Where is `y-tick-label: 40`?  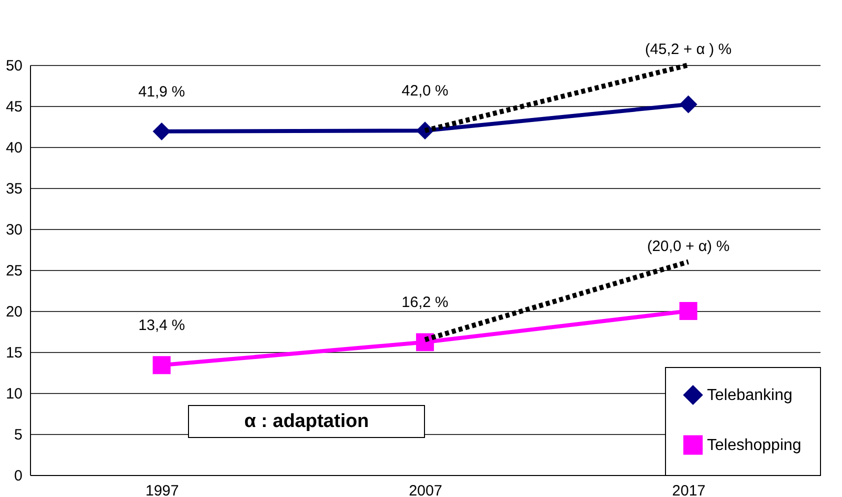 y-tick-label: 40 is located at coordinates (14, 148).